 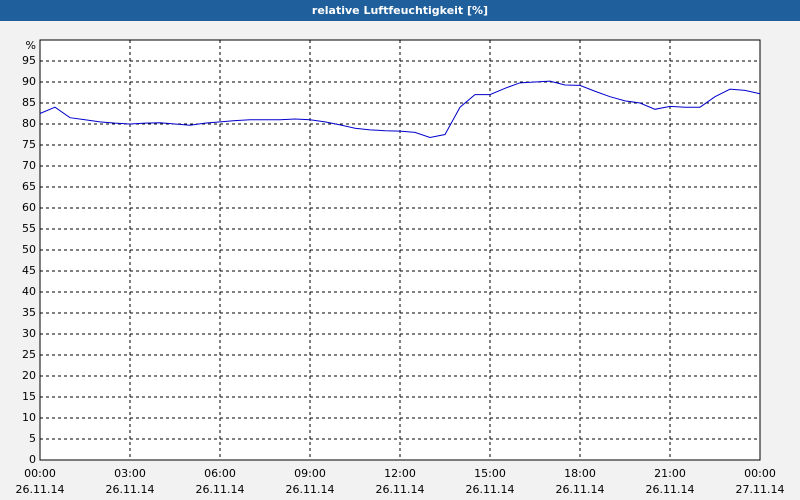 What do you see at coordinates (760, 489) in the screenshot?
I see `x-tick-label: 27.11.14` at bounding box center [760, 489].